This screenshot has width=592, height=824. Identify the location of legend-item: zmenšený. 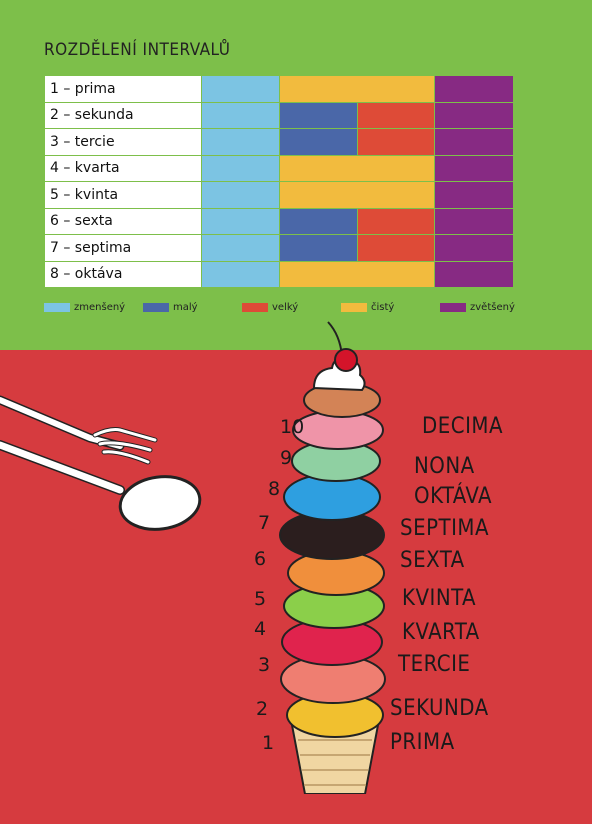
(84, 307).